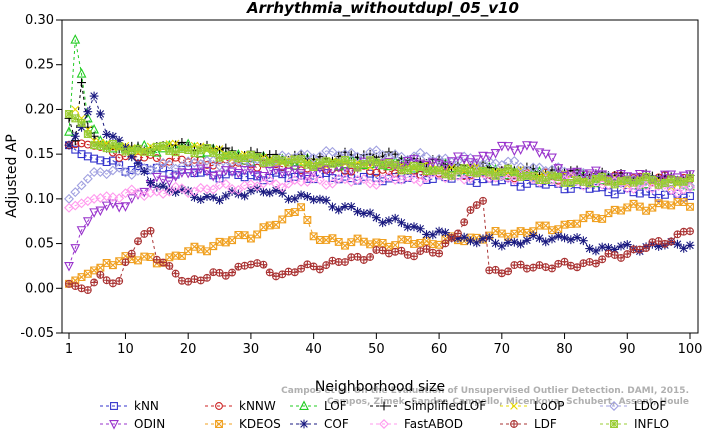  I want to click on y-tick-label: 0.25, so click(39, 65).